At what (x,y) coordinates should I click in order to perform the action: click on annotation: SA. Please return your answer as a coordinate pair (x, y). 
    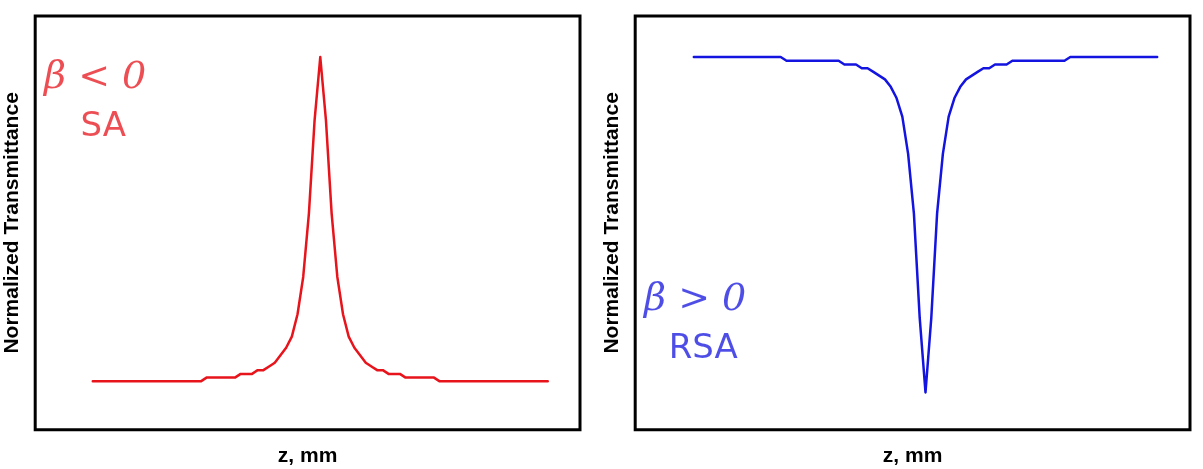
    Looking at the image, I should click on (103, 124).